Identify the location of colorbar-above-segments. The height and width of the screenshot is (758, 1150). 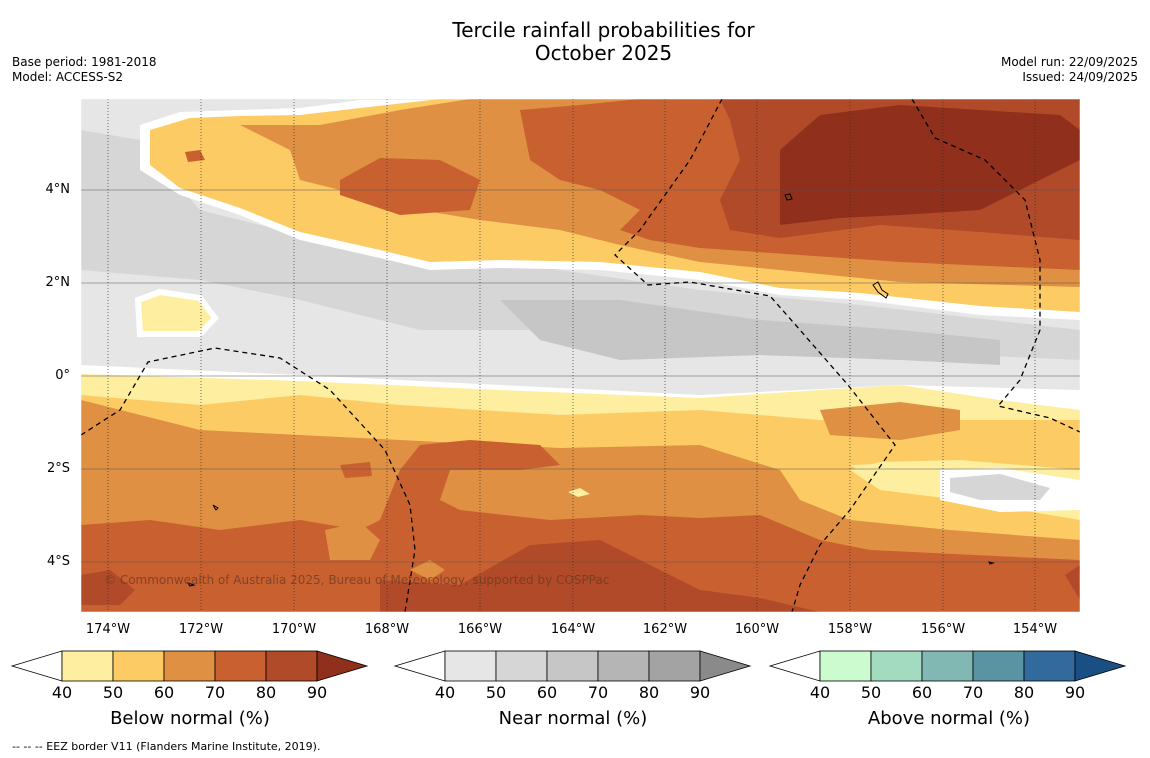
(973, 666).